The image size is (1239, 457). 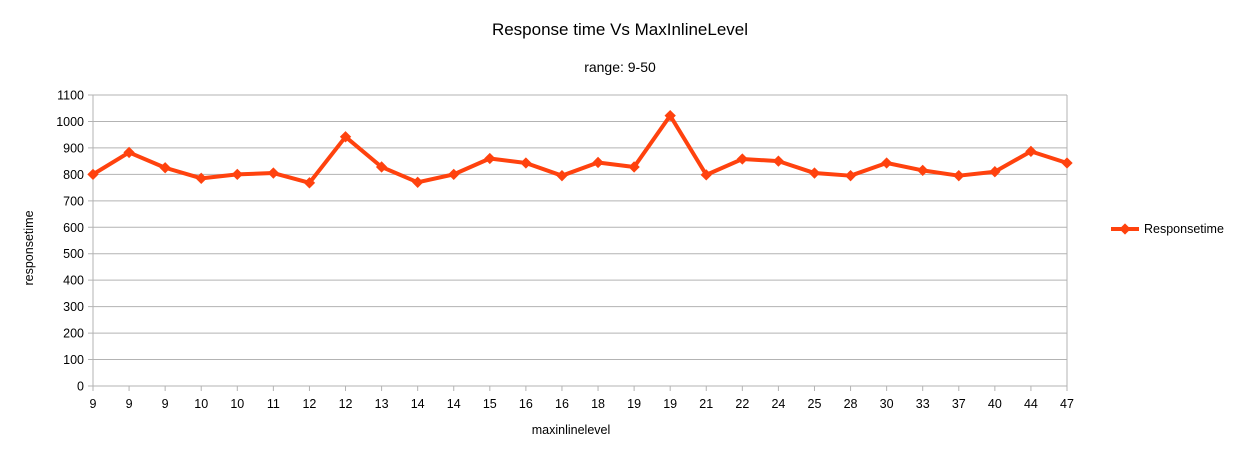 I want to click on chart-title: Response time Vs MaxInlineLevel, so click(x=620, y=29).